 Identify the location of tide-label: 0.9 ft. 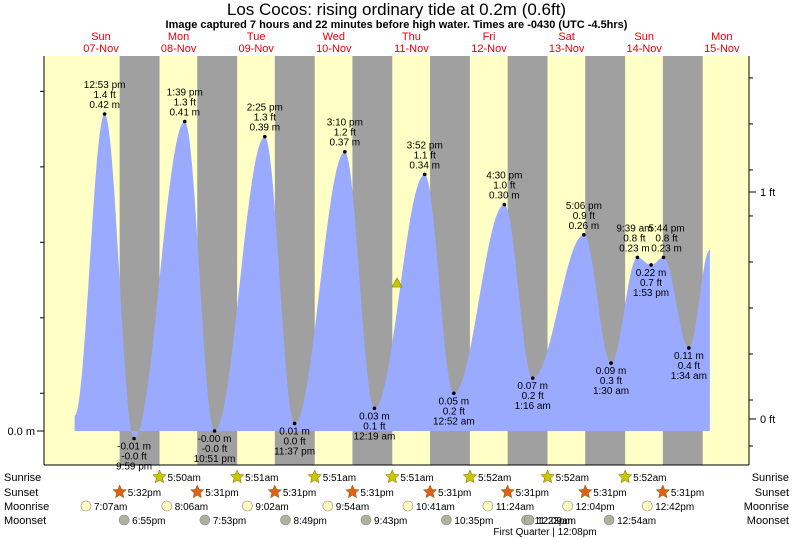
(584, 216).